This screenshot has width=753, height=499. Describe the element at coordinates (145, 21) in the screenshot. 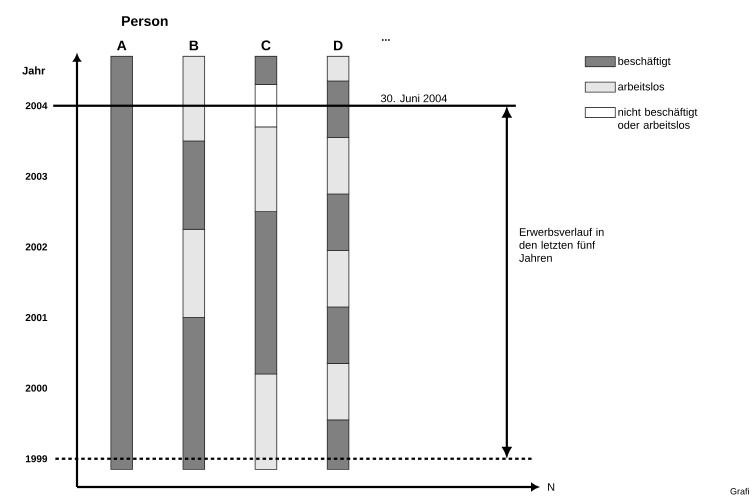

I see `text: Person` at that location.